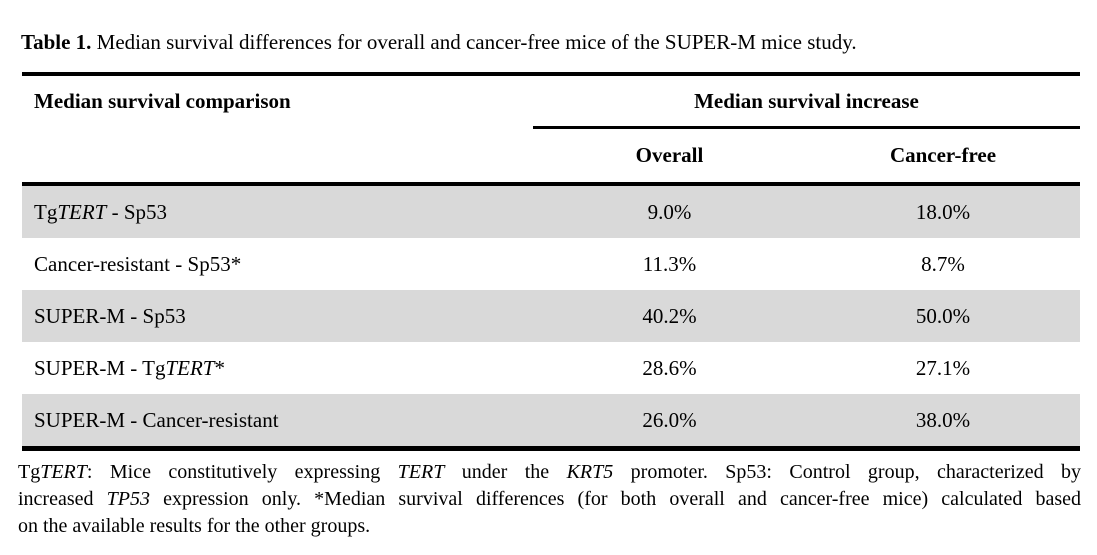  Describe the element at coordinates (110, 315) in the screenshot. I see `row-label: SUPER-M - Sp53` at that location.